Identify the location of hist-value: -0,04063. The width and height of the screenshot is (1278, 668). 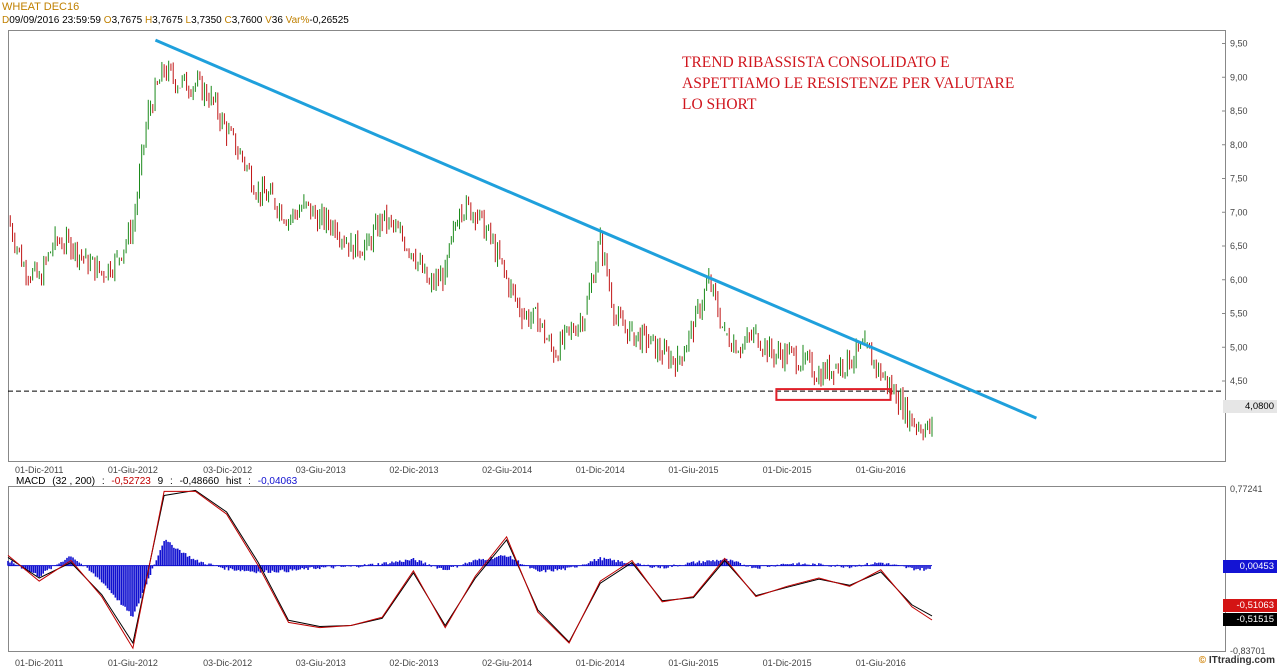
(277, 481).